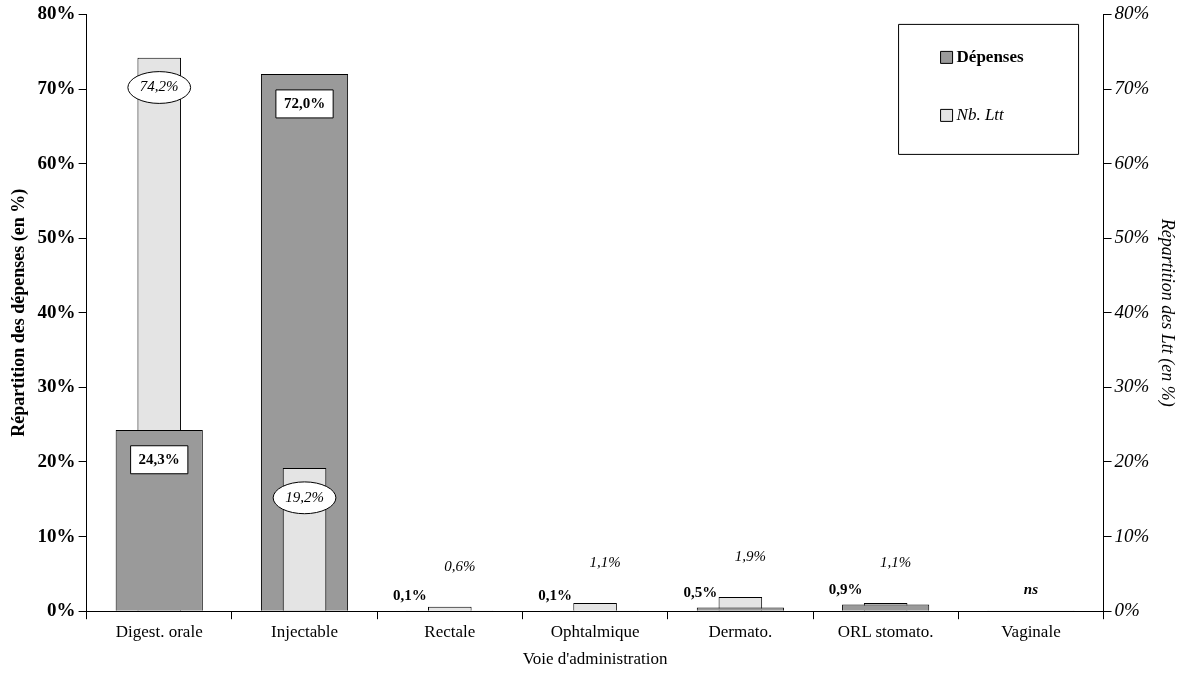 This screenshot has width=1192, height=679. I want to click on x-tick-label: Ophtalmique, so click(595, 631).